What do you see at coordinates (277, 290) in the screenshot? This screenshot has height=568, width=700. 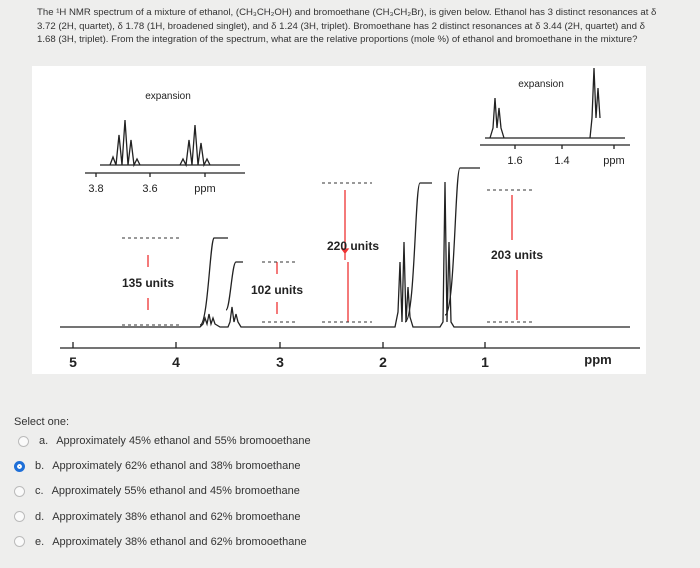 I see `integral-label: 102 units` at bounding box center [277, 290].